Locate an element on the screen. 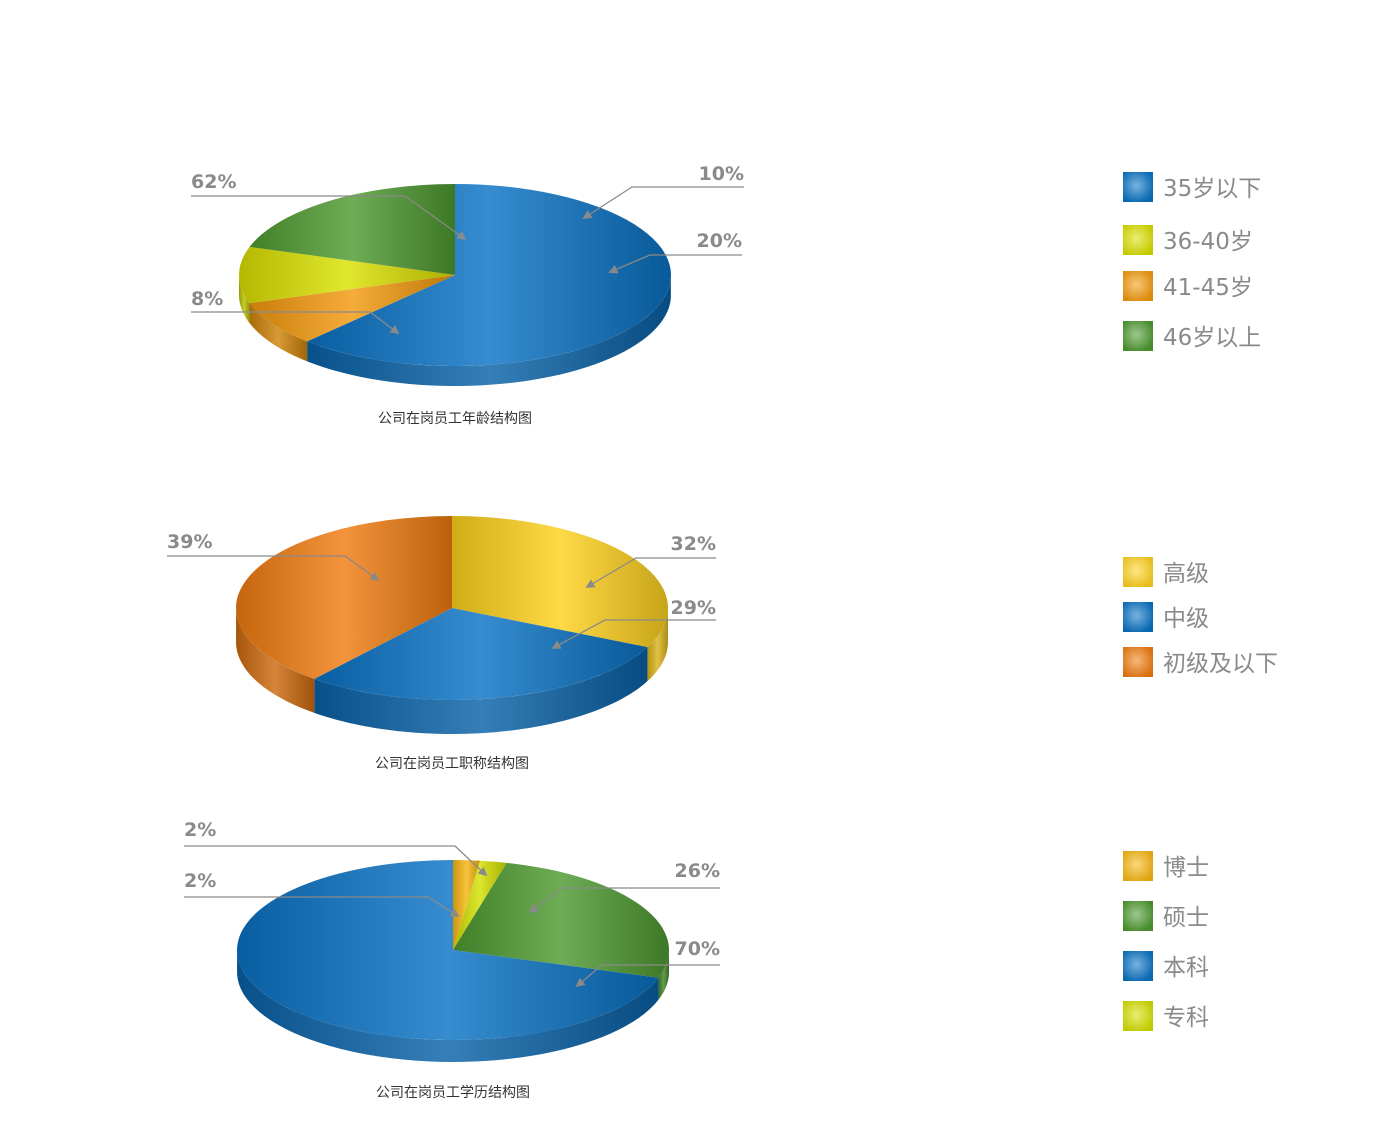  legend-label: 41-45岁 is located at coordinates (1208, 288).